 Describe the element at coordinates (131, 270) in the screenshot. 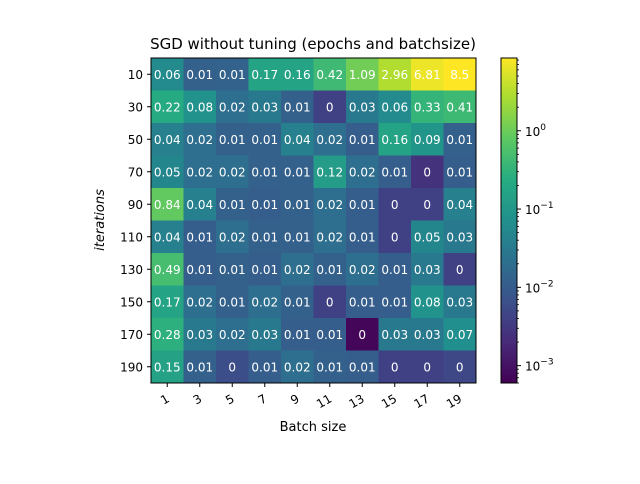

I see `y-tick-label: 130` at that location.